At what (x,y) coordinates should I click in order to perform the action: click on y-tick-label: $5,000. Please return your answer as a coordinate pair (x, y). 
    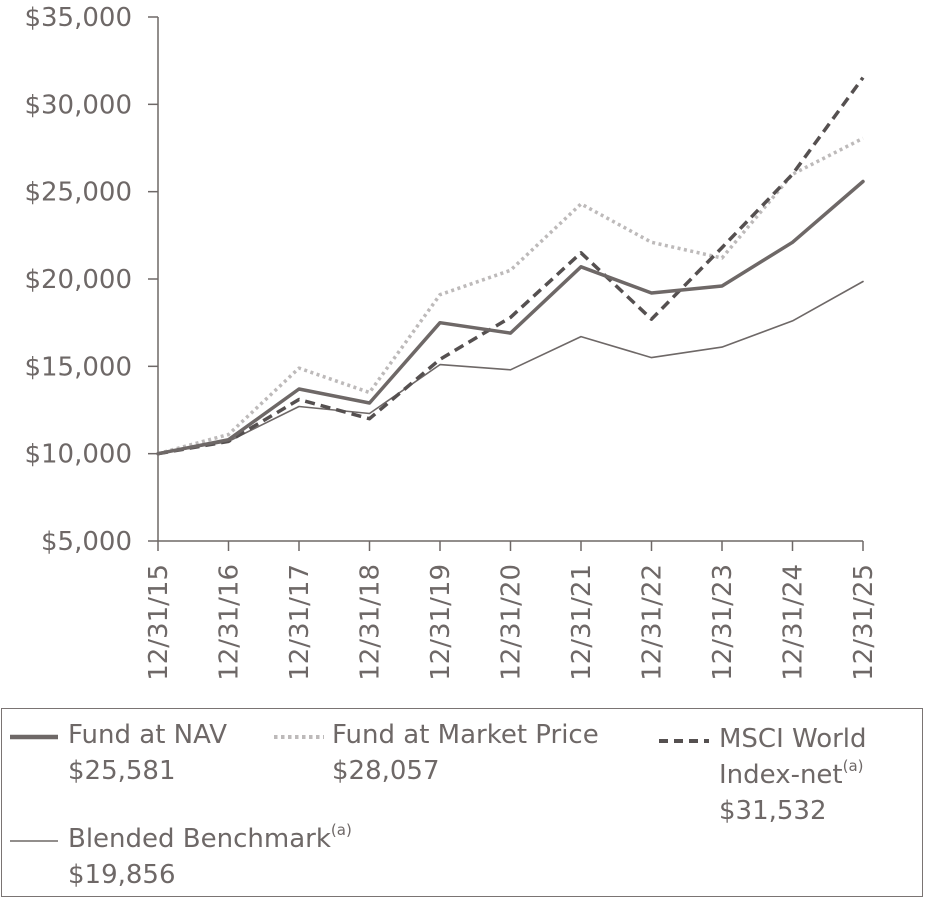
    Looking at the image, I should click on (86, 542).